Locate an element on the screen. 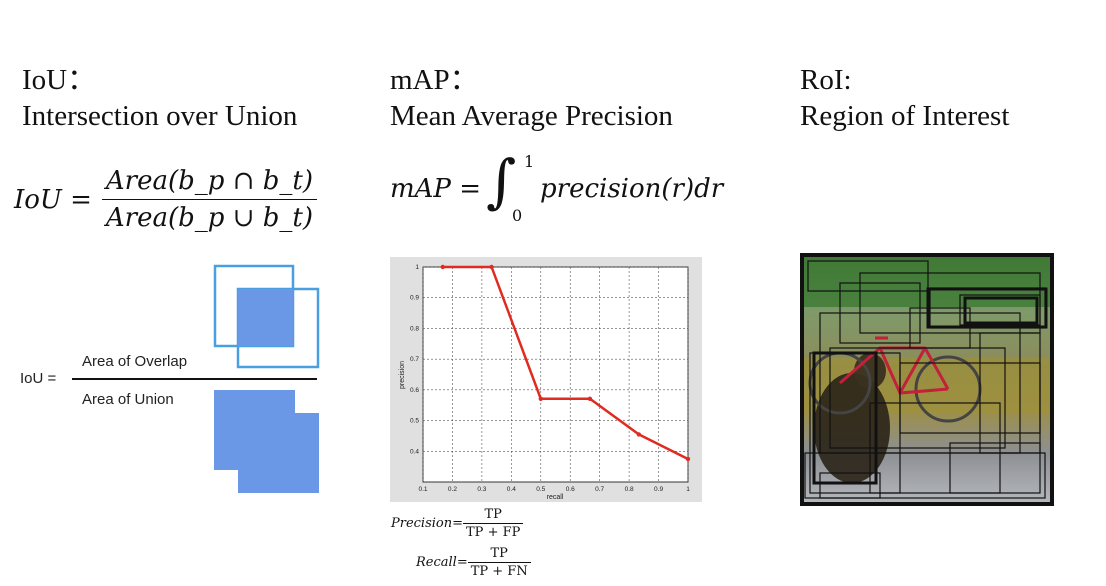 This screenshot has width=1106, height=586. roi-detection-image is located at coordinates (927, 379).